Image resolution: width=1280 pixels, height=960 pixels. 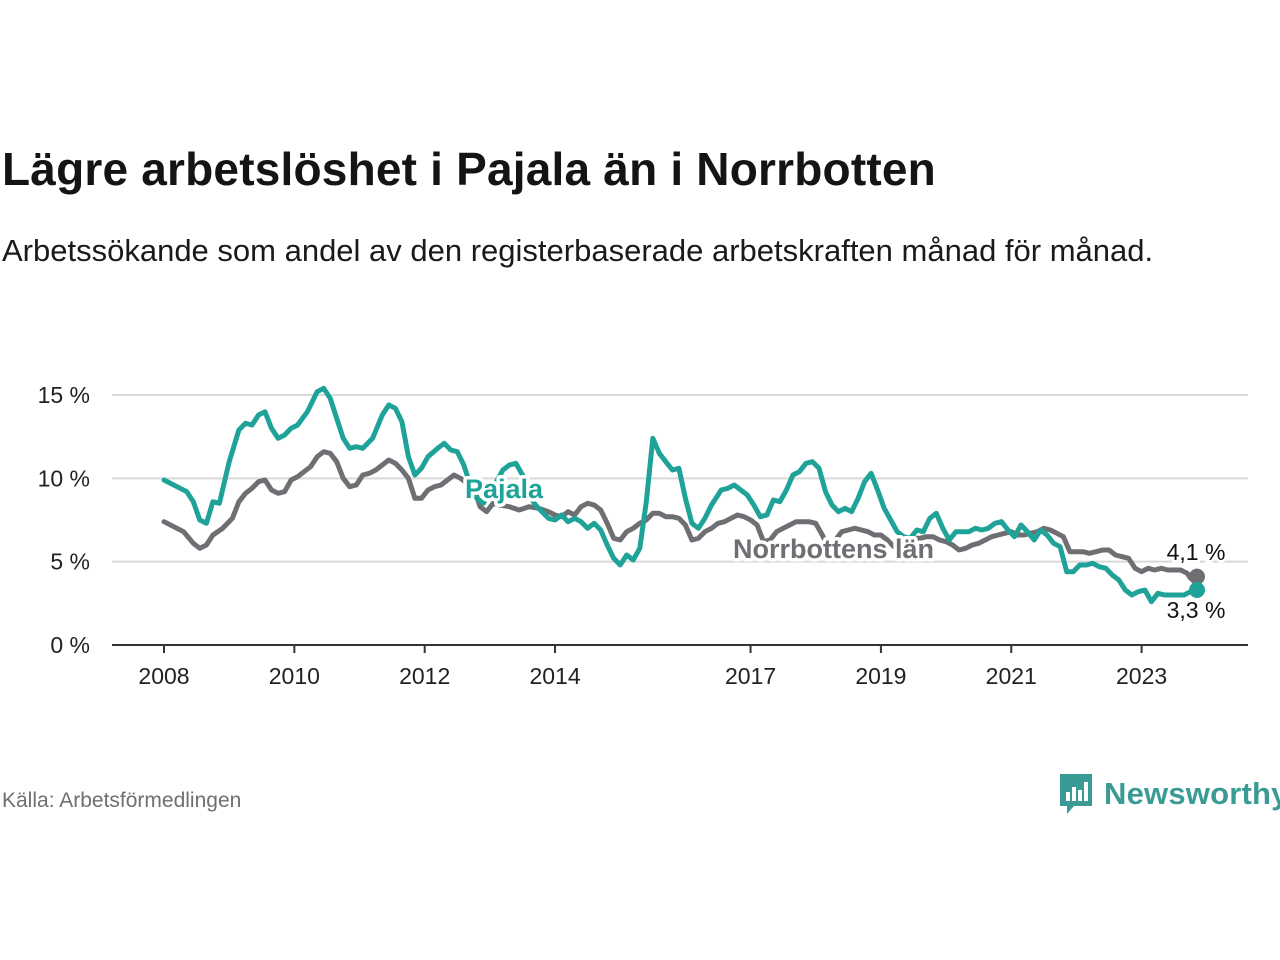 I want to click on brand-name: Newsworthy, so click(x=1192, y=793).